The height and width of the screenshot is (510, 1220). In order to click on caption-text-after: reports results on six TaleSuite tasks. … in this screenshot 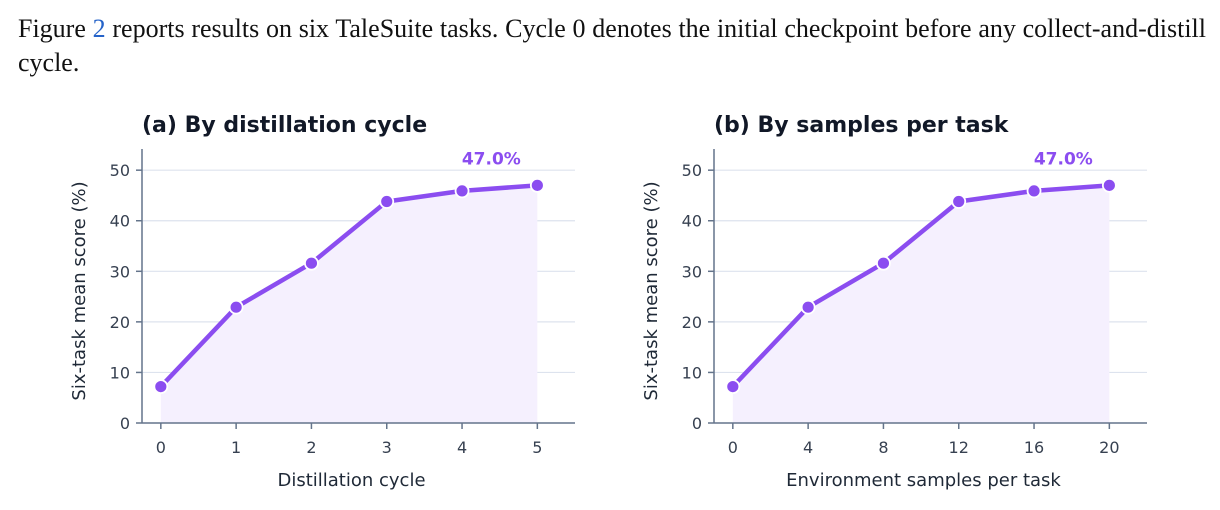, I will do `click(612, 45)`.